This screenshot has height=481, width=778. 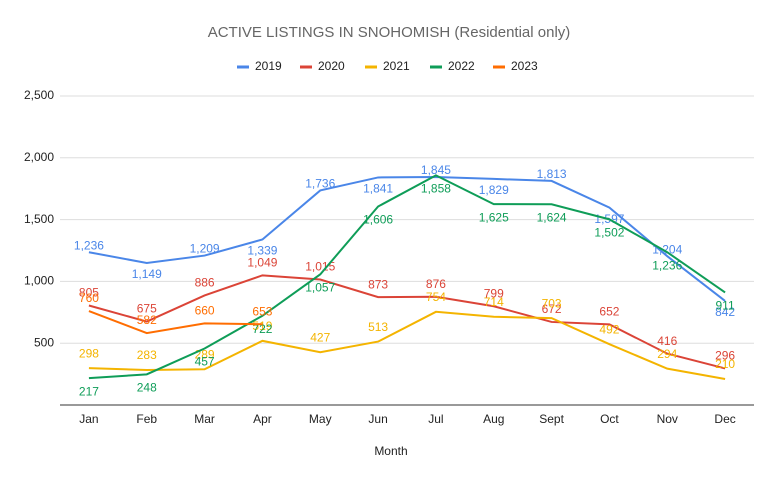 I want to click on data-label: 582, so click(x=147, y=320).